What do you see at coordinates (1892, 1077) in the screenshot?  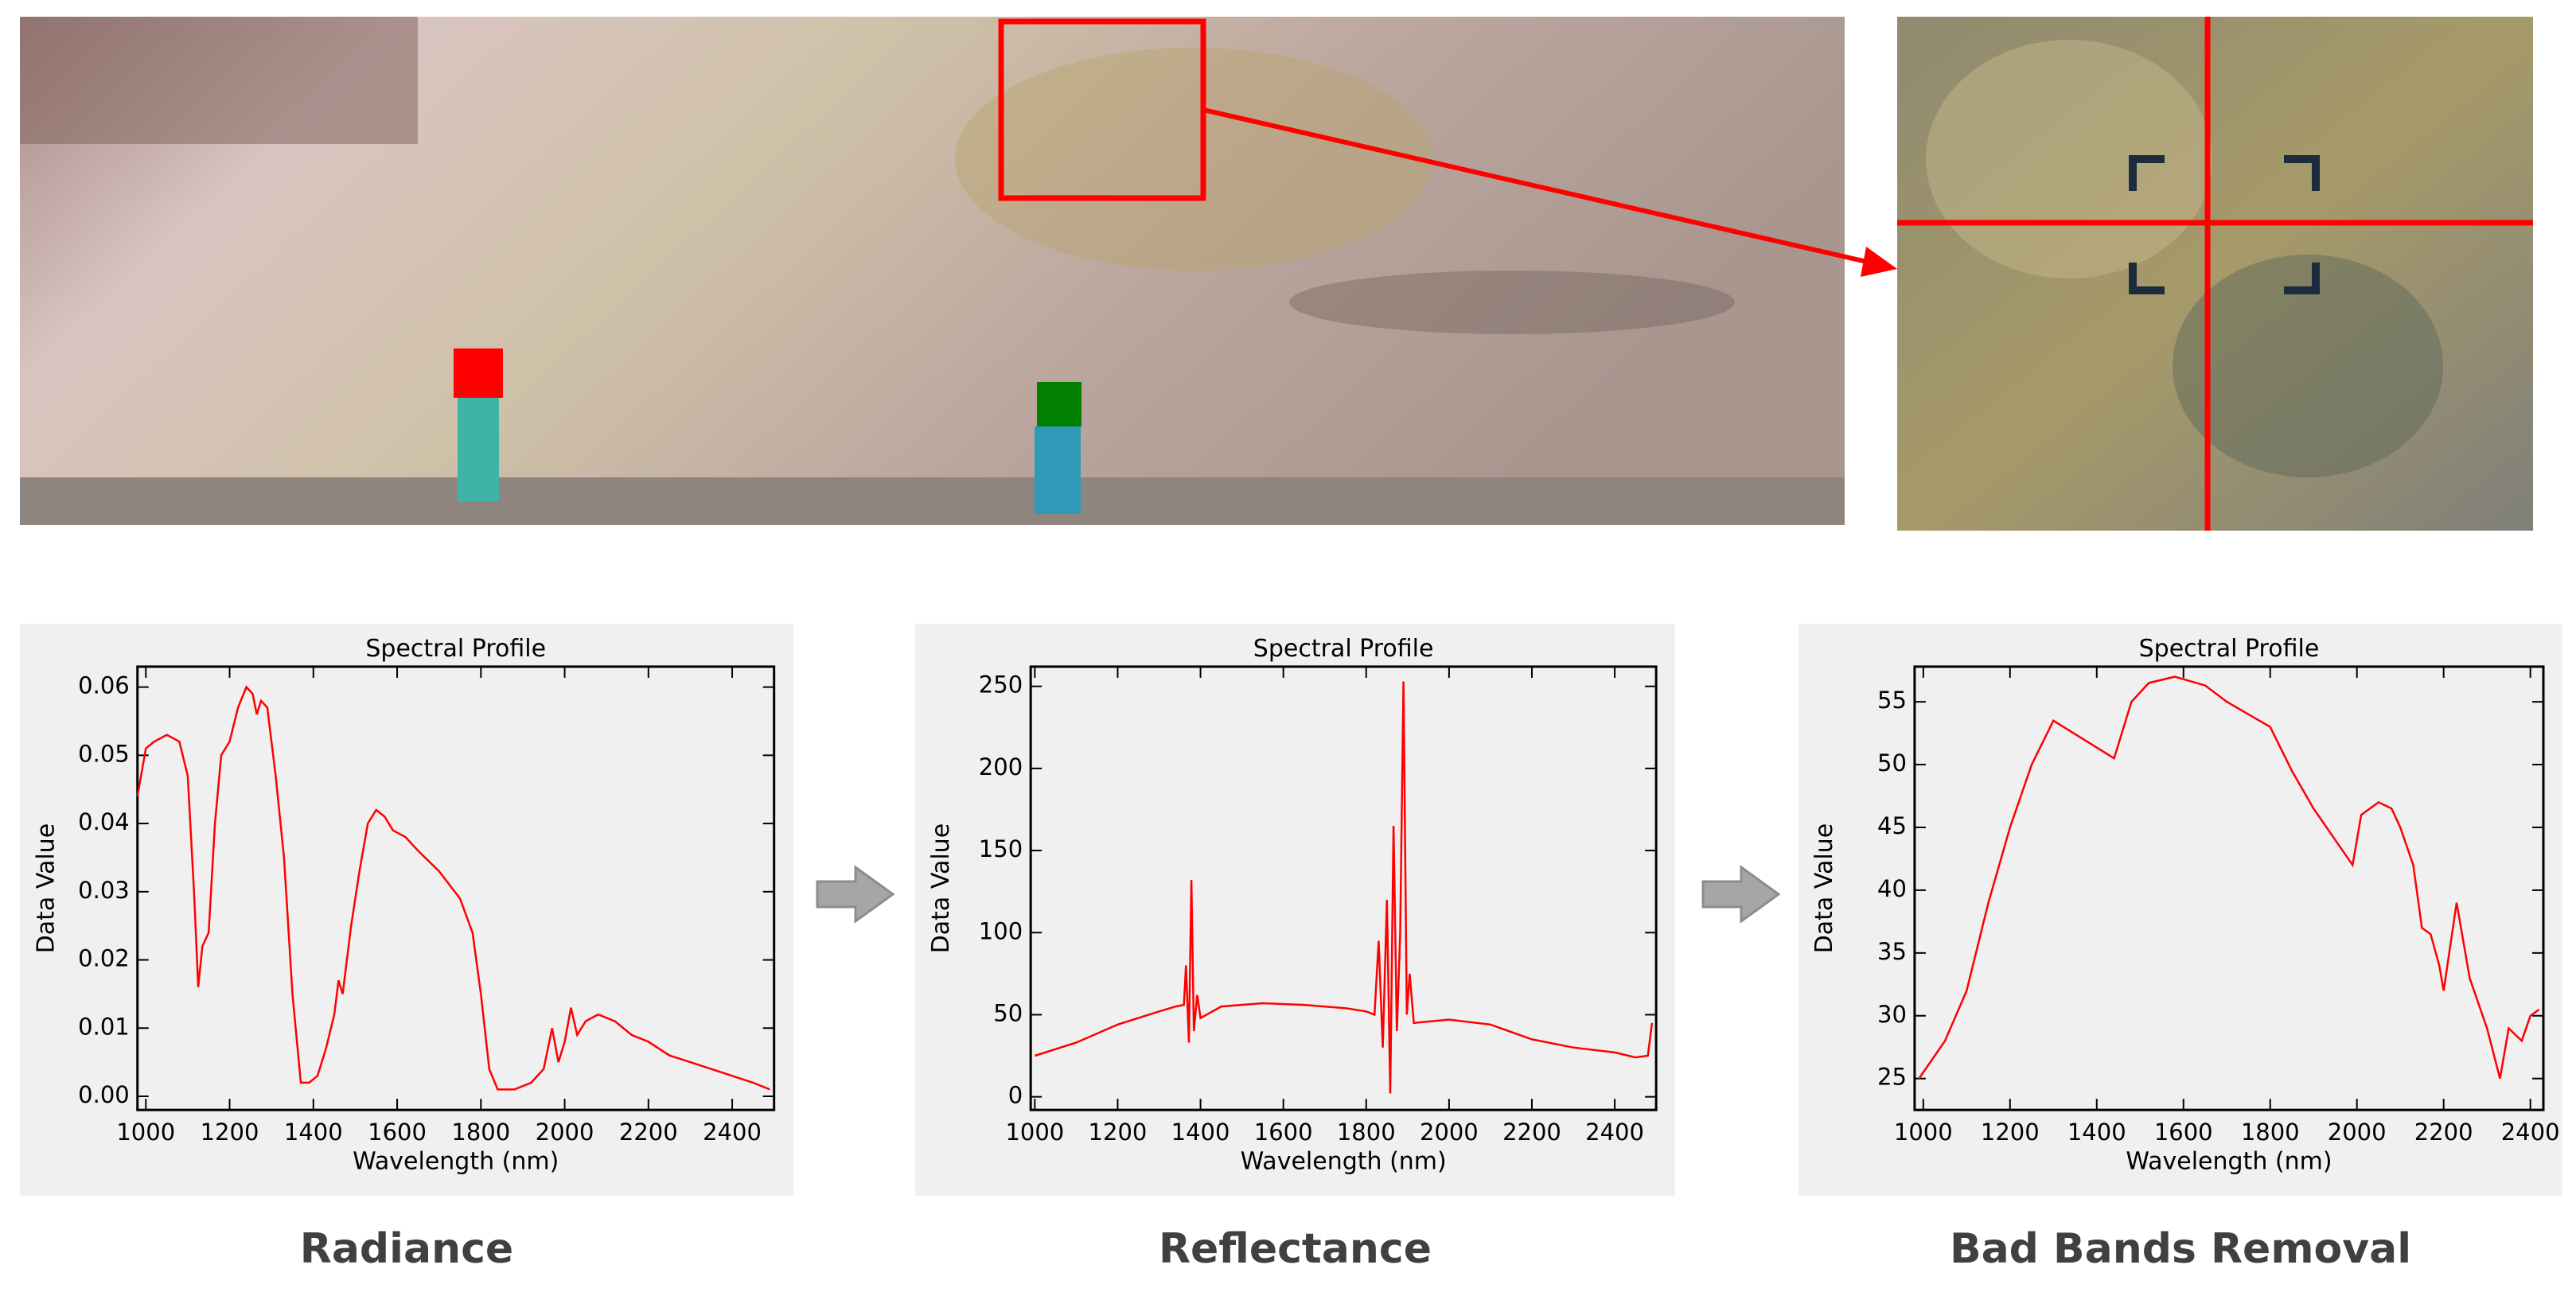 I see `y-tick-label: 25` at bounding box center [1892, 1077].